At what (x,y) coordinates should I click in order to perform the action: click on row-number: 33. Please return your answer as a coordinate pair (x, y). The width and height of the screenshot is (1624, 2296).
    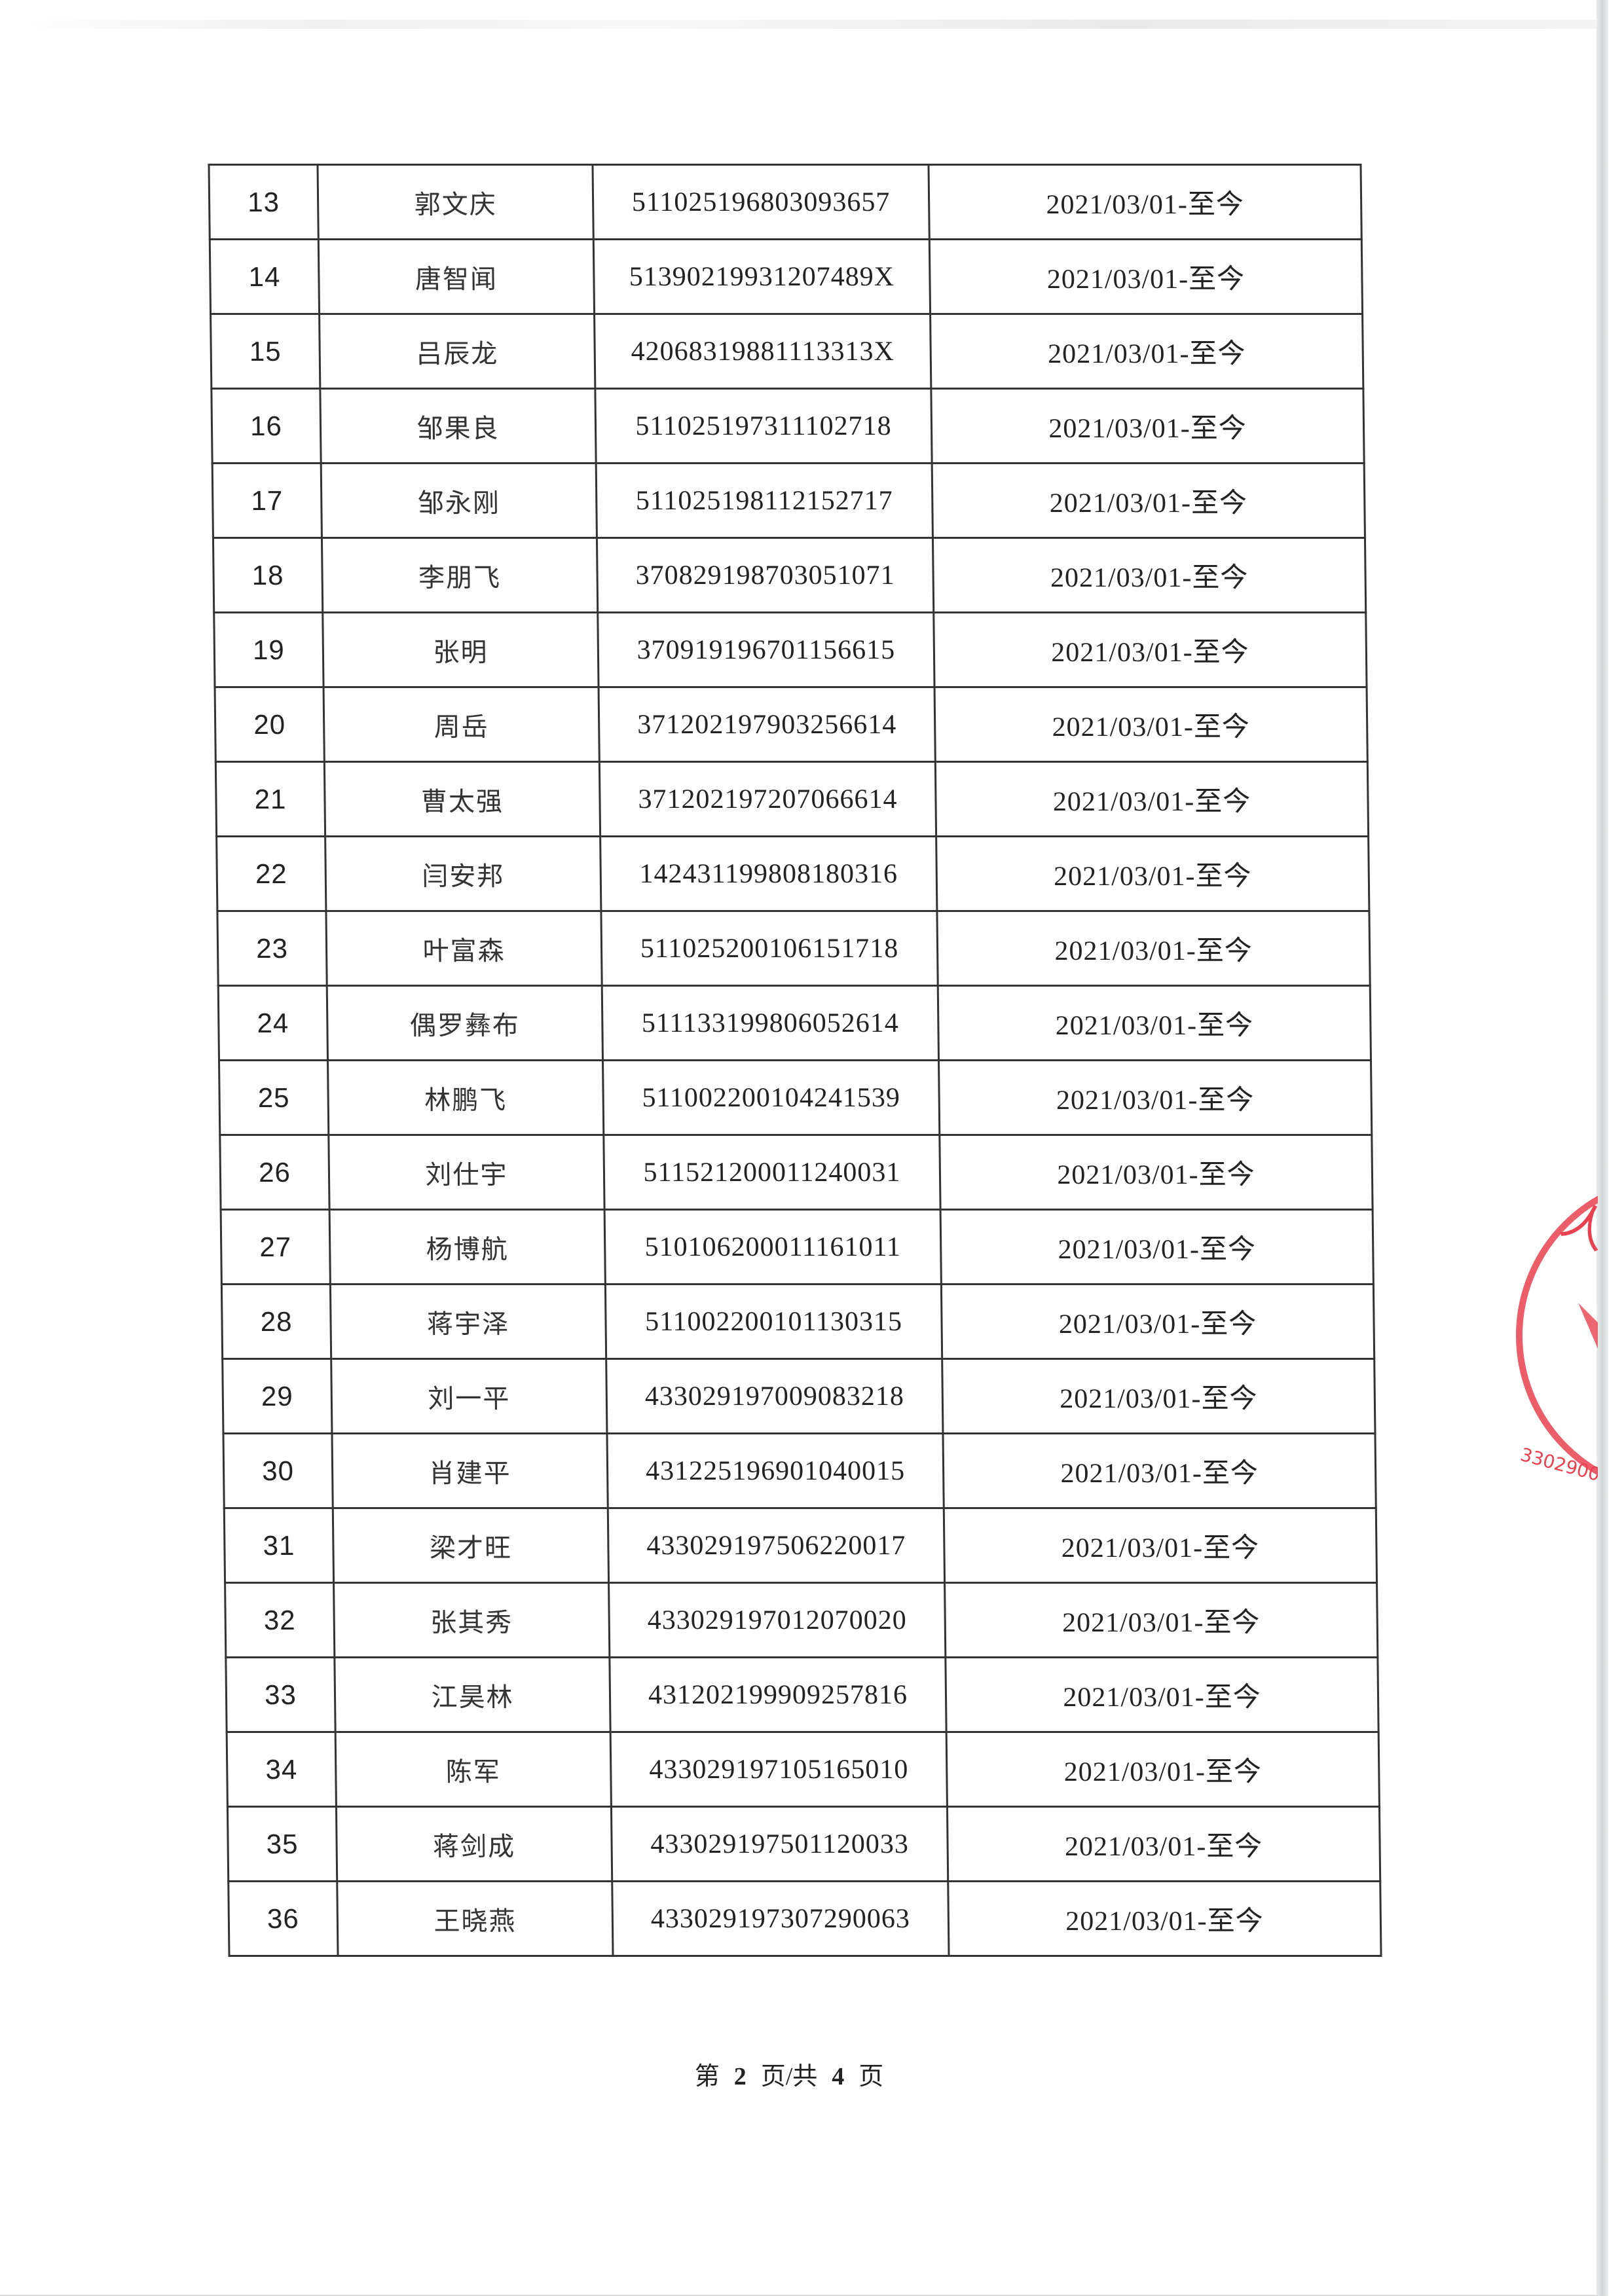
    Looking at the image, I should click on (280, 1694).